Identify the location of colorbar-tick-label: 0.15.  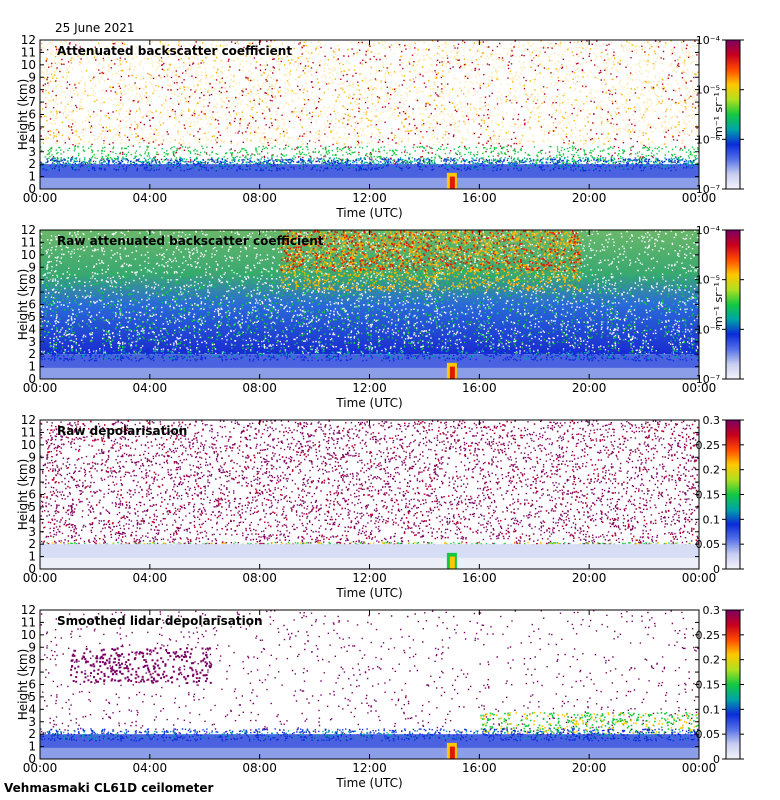
(708, 495).